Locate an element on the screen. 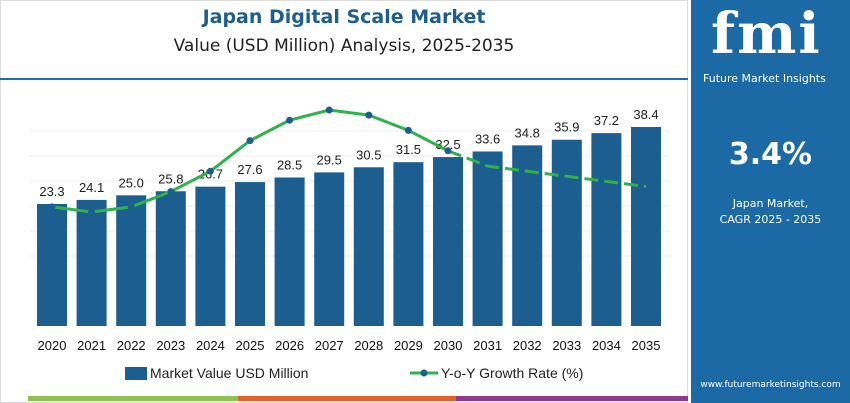 The width and height of the screenshot is (850, 403). x-tick-label: 2034 is located at coordinates (606, 345).